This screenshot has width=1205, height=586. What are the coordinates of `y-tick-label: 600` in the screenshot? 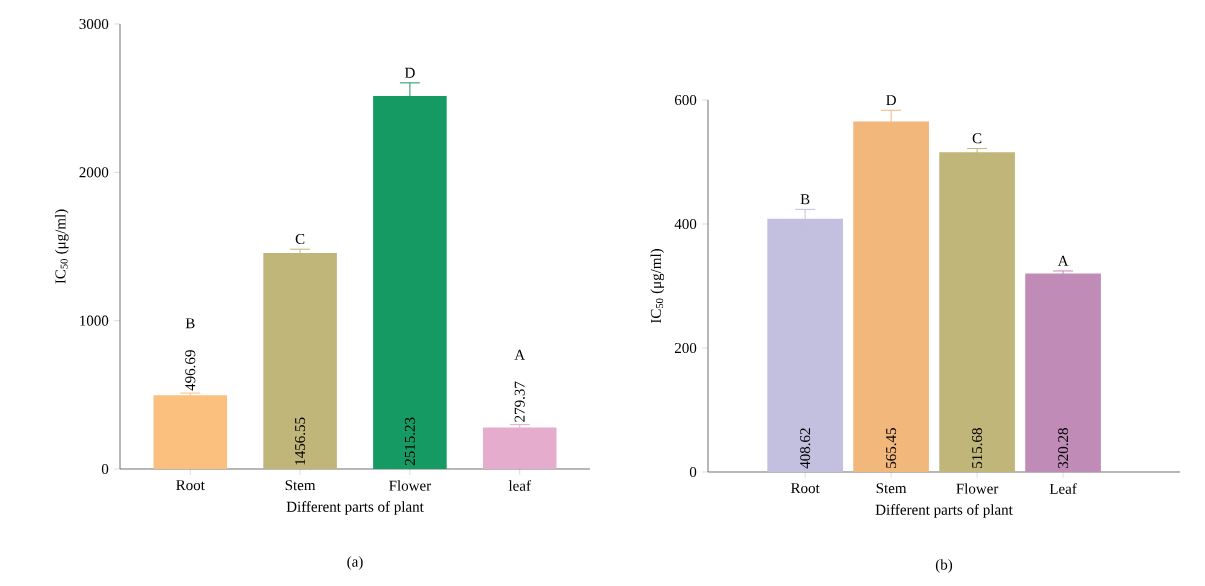 It's located at (685, 100).